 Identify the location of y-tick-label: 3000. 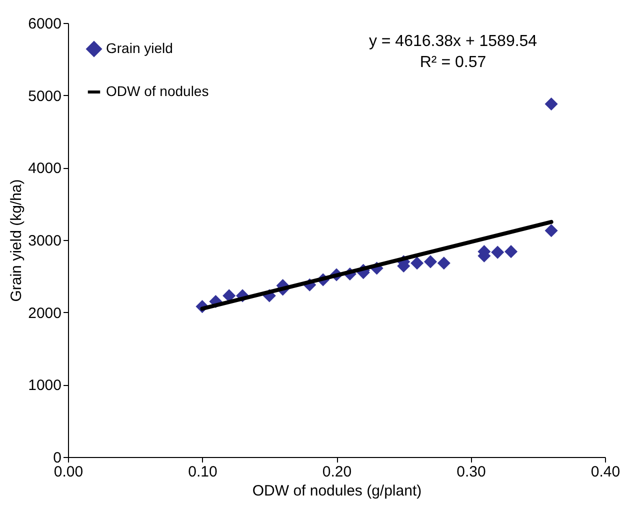
(45, 241).